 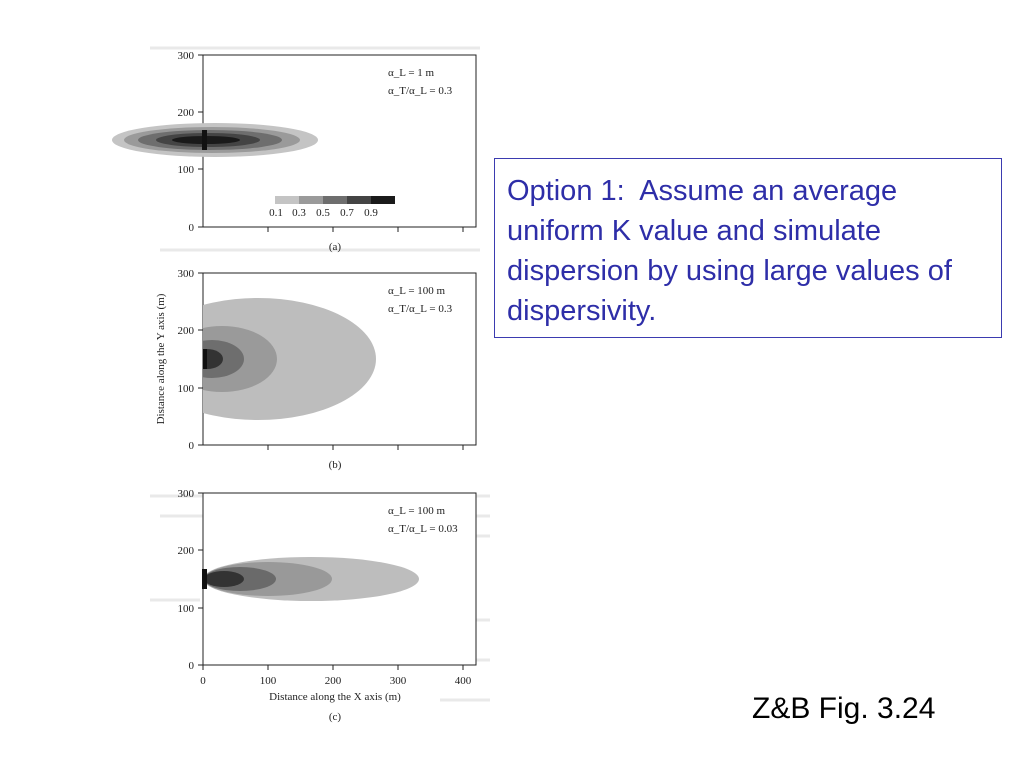 I want to click on panel-b-alpha-l: α_L = 100 m, so click(x=417, y=291).